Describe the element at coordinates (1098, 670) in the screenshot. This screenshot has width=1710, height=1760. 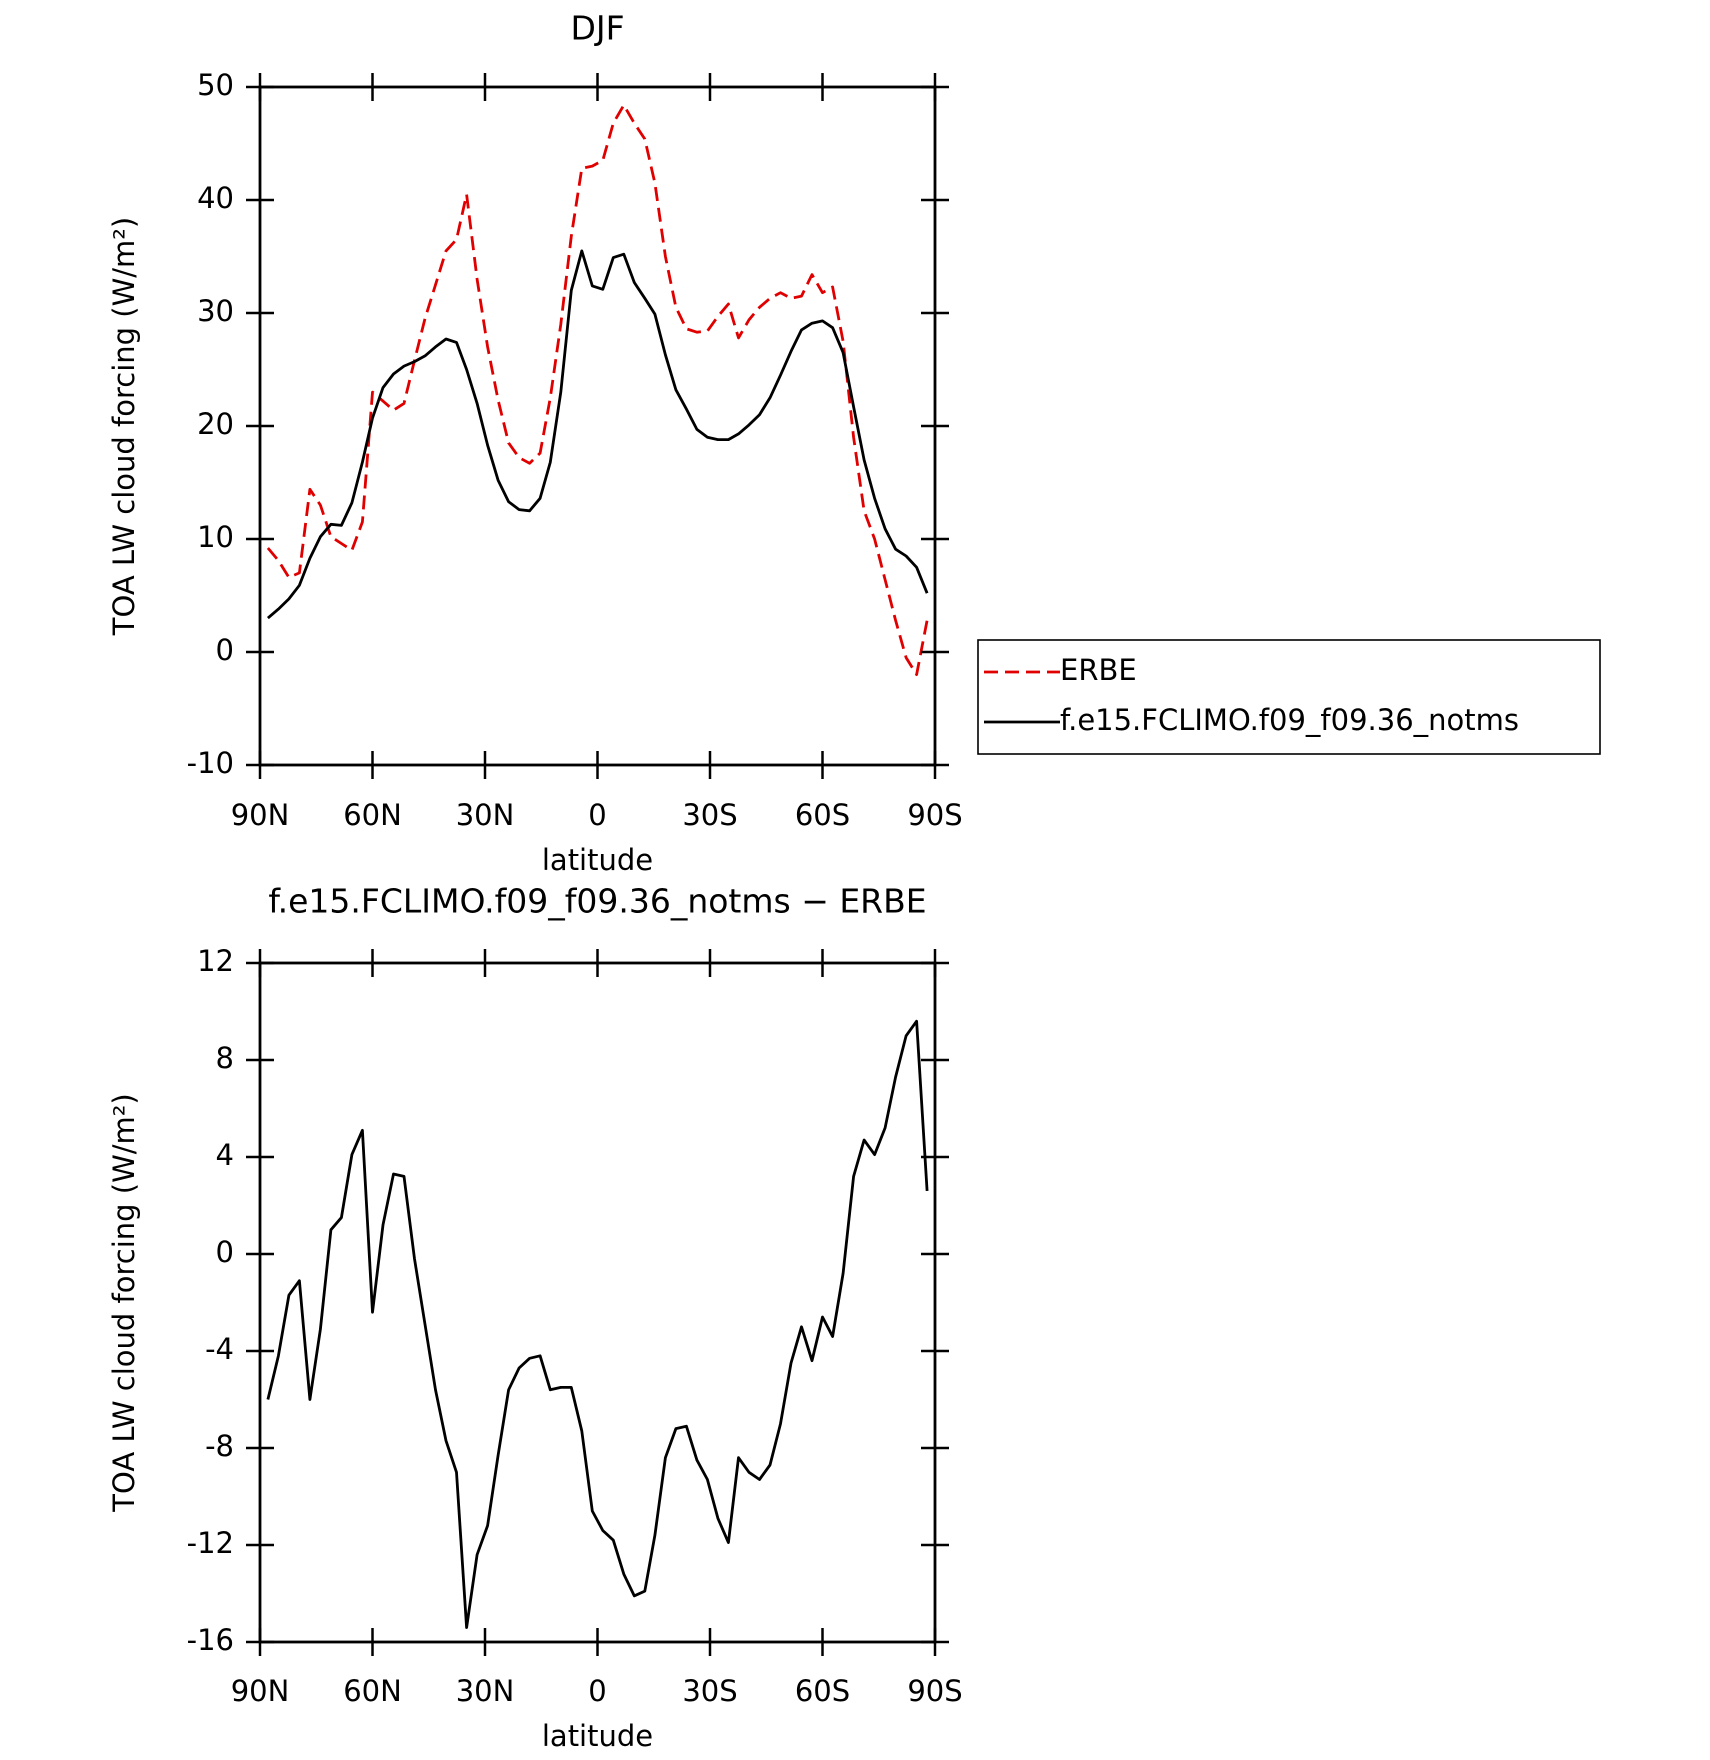
I see `legend-label: ERBE` at that location.